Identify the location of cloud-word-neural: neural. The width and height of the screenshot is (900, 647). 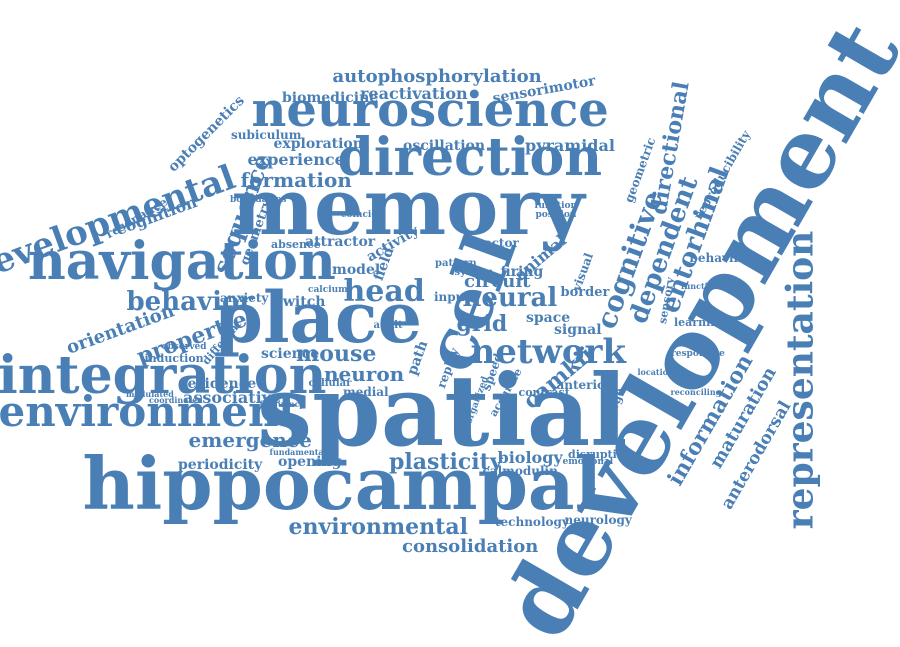
(510, 298).